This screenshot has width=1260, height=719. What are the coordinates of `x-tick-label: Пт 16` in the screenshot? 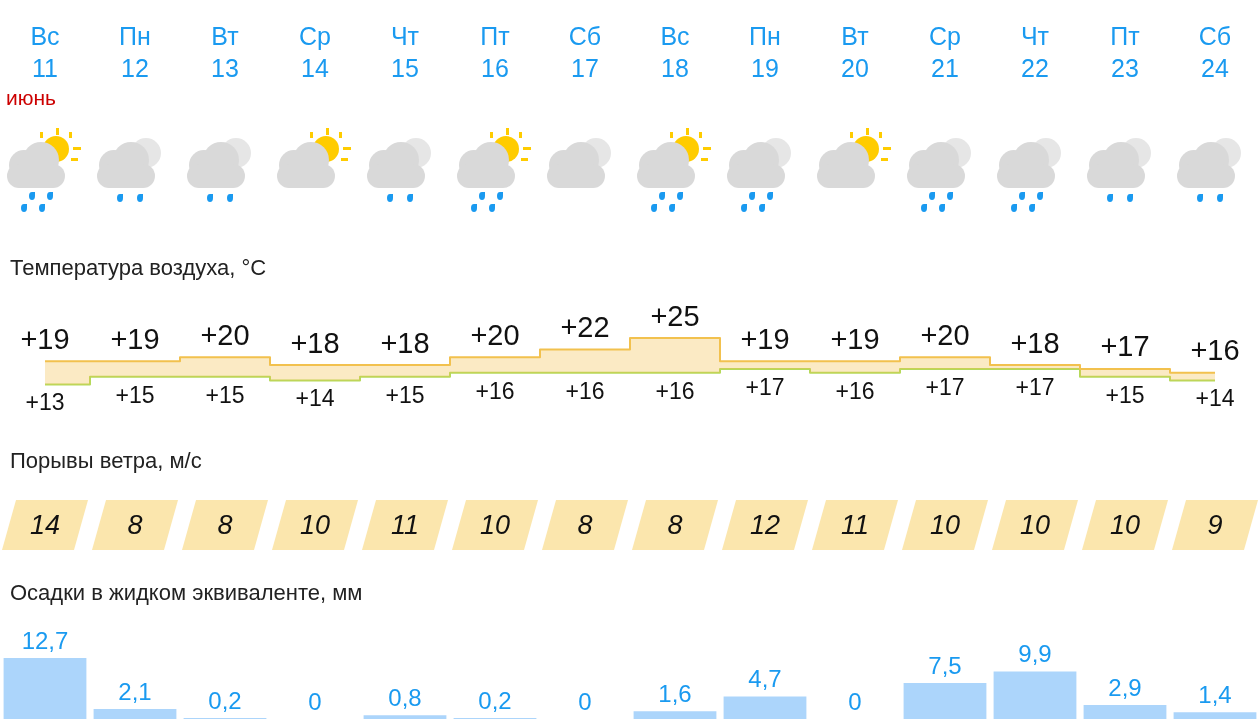 It's located at (495, 52).